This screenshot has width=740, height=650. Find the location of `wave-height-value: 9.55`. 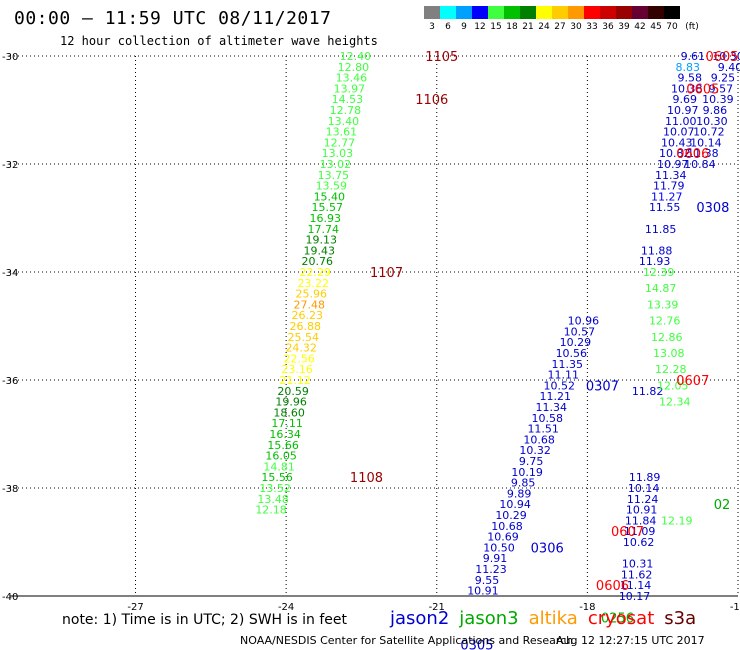

wave-height-value: 9.55 is located at coordinates (487, 580).